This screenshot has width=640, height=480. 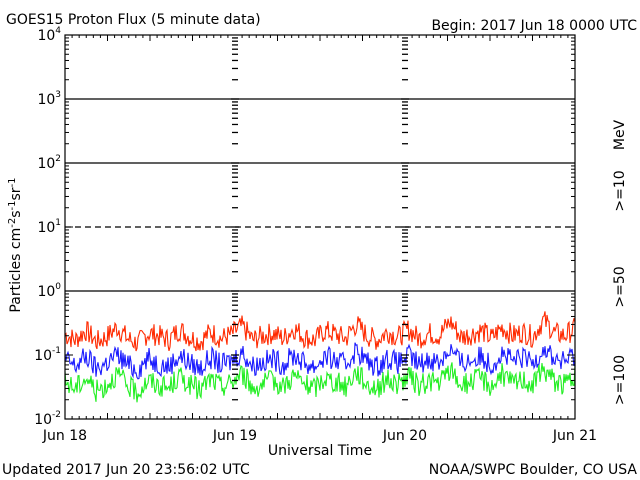 I want to click on unit-label: MeV, so click(x=620, y=134).